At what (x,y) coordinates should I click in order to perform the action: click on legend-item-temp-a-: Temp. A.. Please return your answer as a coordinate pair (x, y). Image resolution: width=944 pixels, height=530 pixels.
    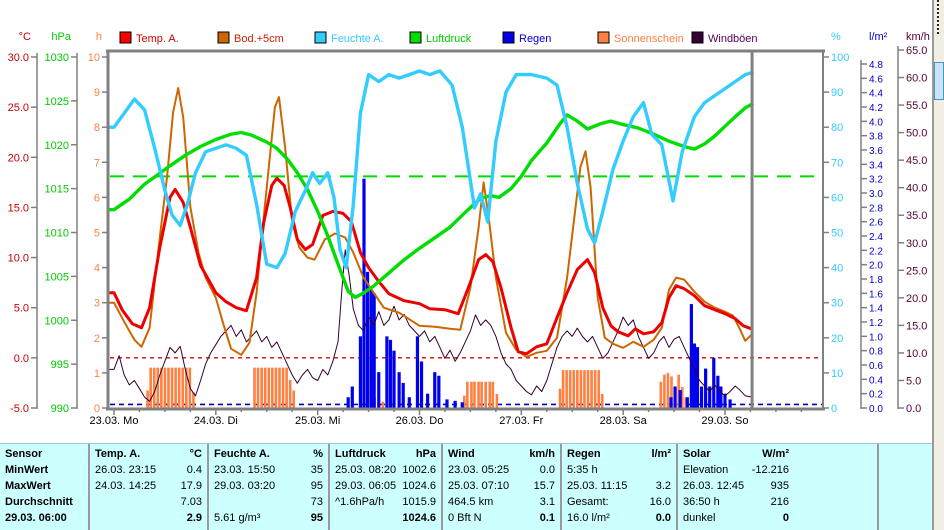
    Looking at the image, I should click on (149, 38).